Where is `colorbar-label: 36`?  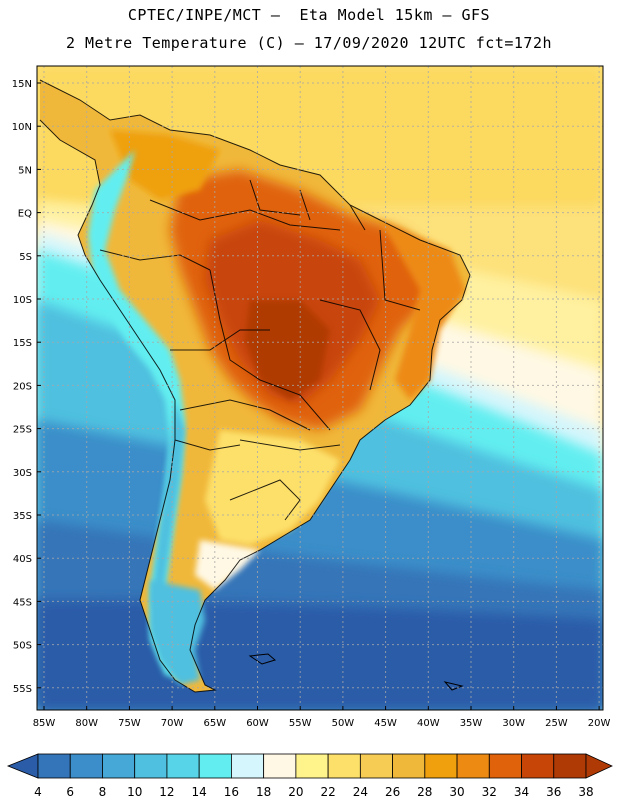
colorbar-label: 36 is located at coordinates (553, 792).